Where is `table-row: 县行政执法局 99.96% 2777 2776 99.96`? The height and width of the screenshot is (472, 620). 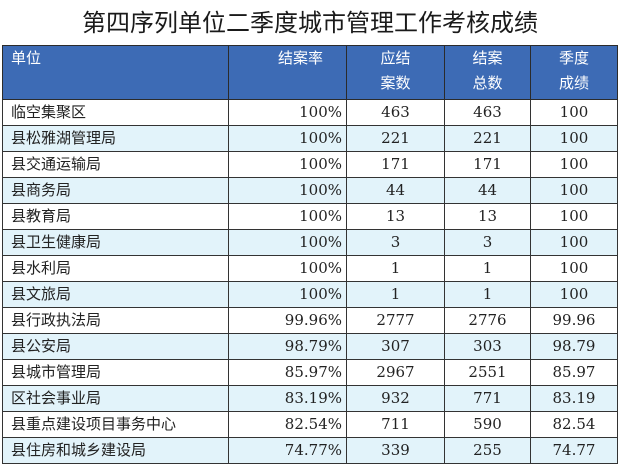
table-row: 县行政执法局 99.96% 2777 2776 99.96 is located at coordinates (310, 320).